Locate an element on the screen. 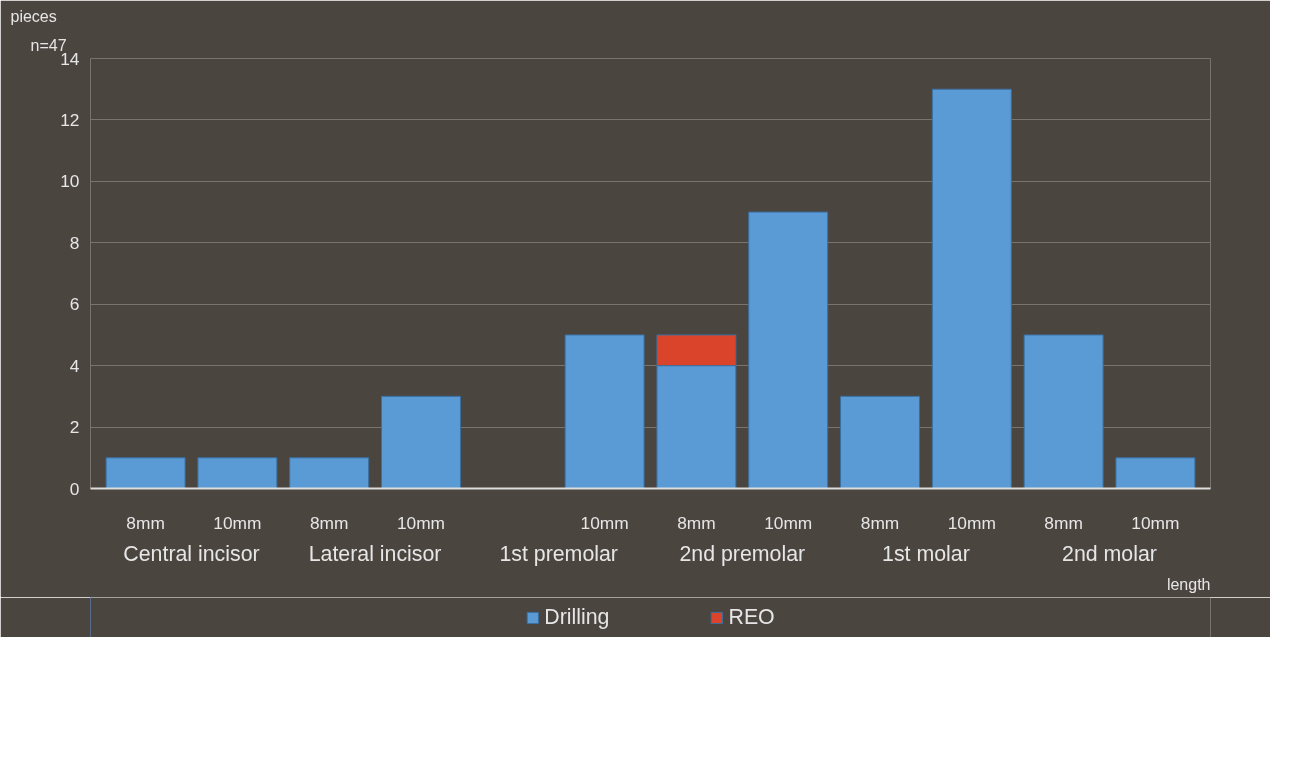  text: 2nd premolar is located at coordinates (742, 553).